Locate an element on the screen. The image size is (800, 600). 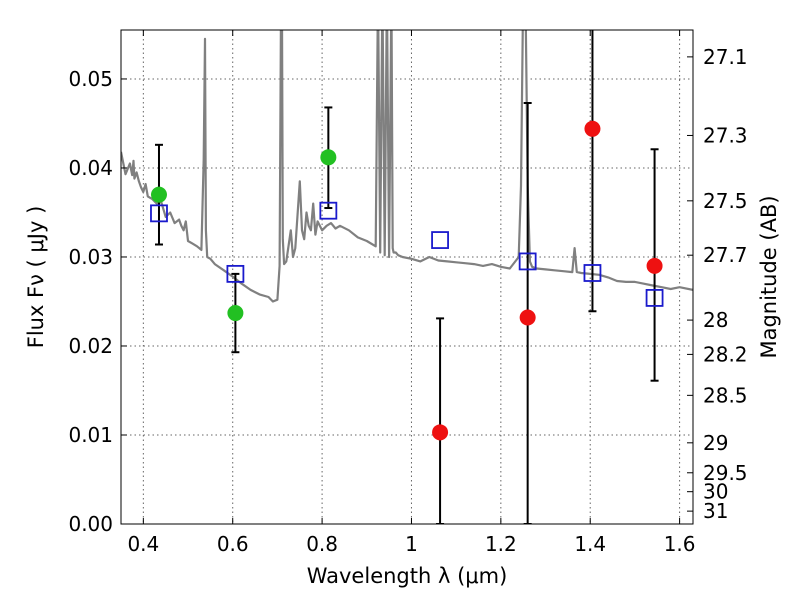
y-tick-label: 0.03 is located at coordinates (90, 257).